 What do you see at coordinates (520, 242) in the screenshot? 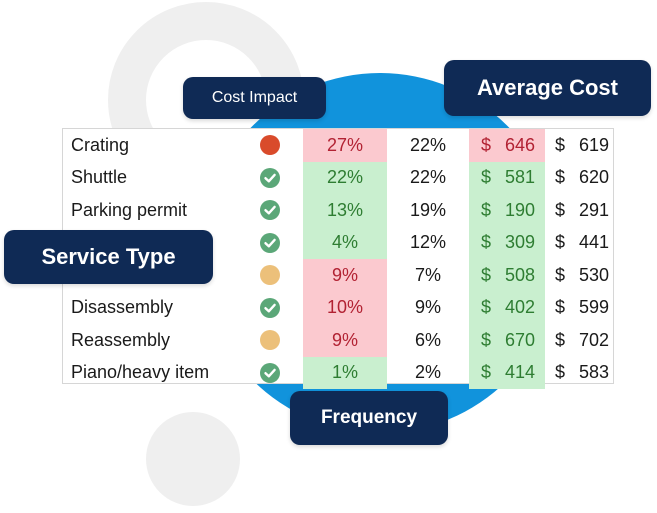
I see `amount: 309` at bounding box center [520, 242].